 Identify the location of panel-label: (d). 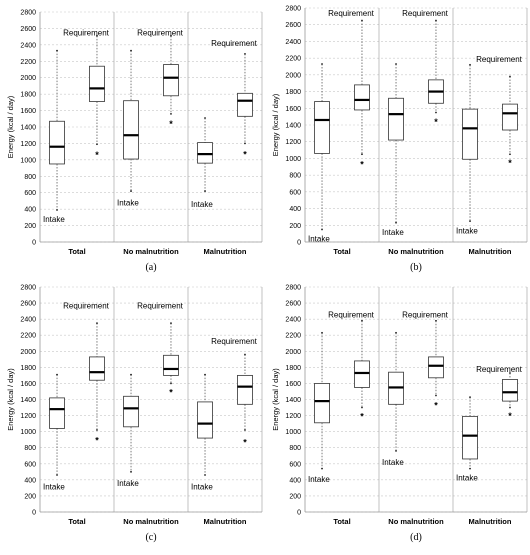
(416, 537).